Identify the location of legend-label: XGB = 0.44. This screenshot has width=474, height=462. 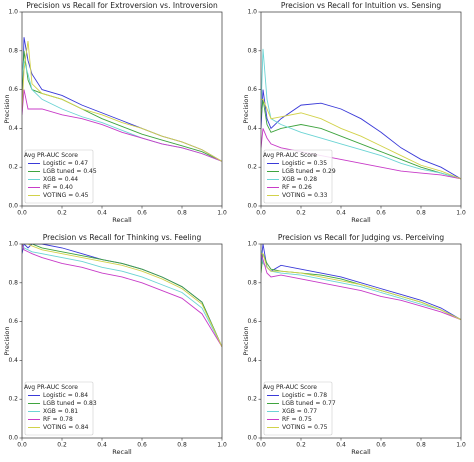
(60, 179).